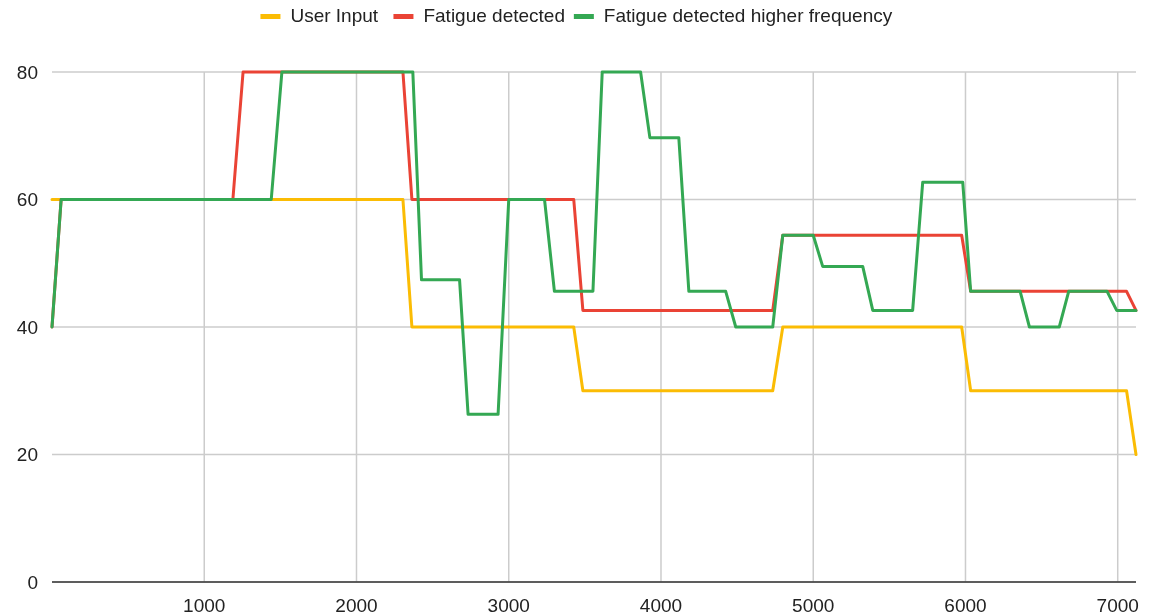 The width and height of the screenshot is (1149, 616). What do you see at coordinates (965, 605) in the screenshot?
I see `x-tick-label: 6000` at bounding box center [965, 605].